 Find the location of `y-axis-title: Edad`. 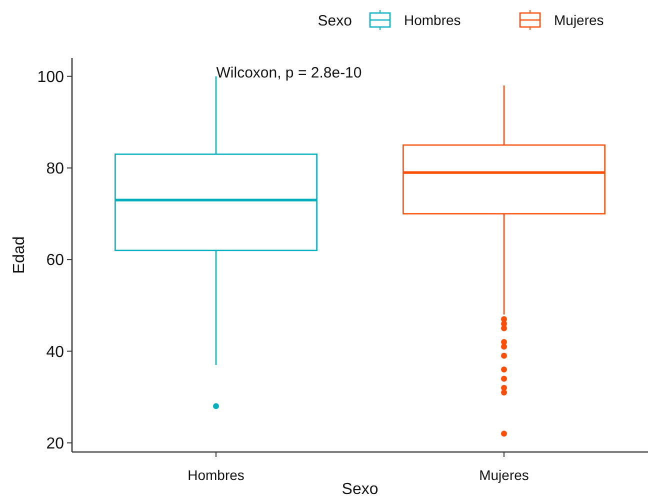

y-axis-title: Edad is located at coordinates (19, 255).